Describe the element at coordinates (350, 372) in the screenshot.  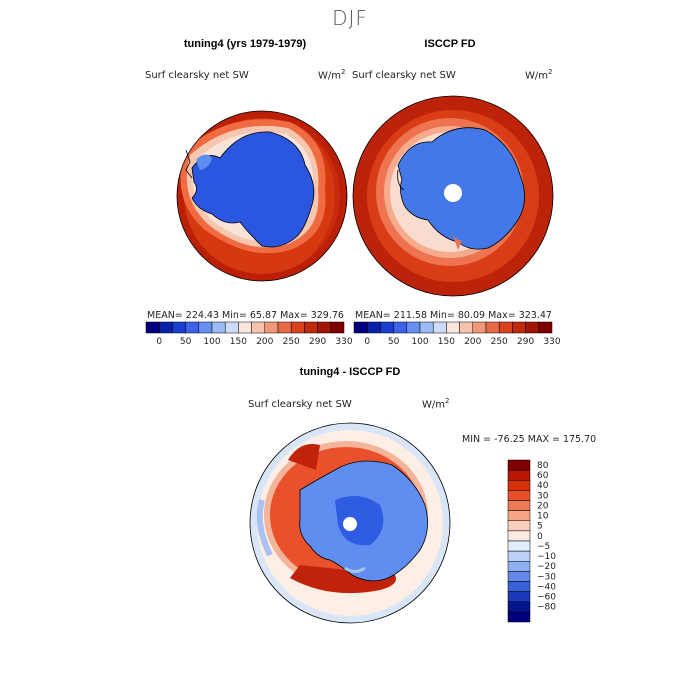
I see `panel-title-diff: tuning4 - ISCCP FD` at that location.